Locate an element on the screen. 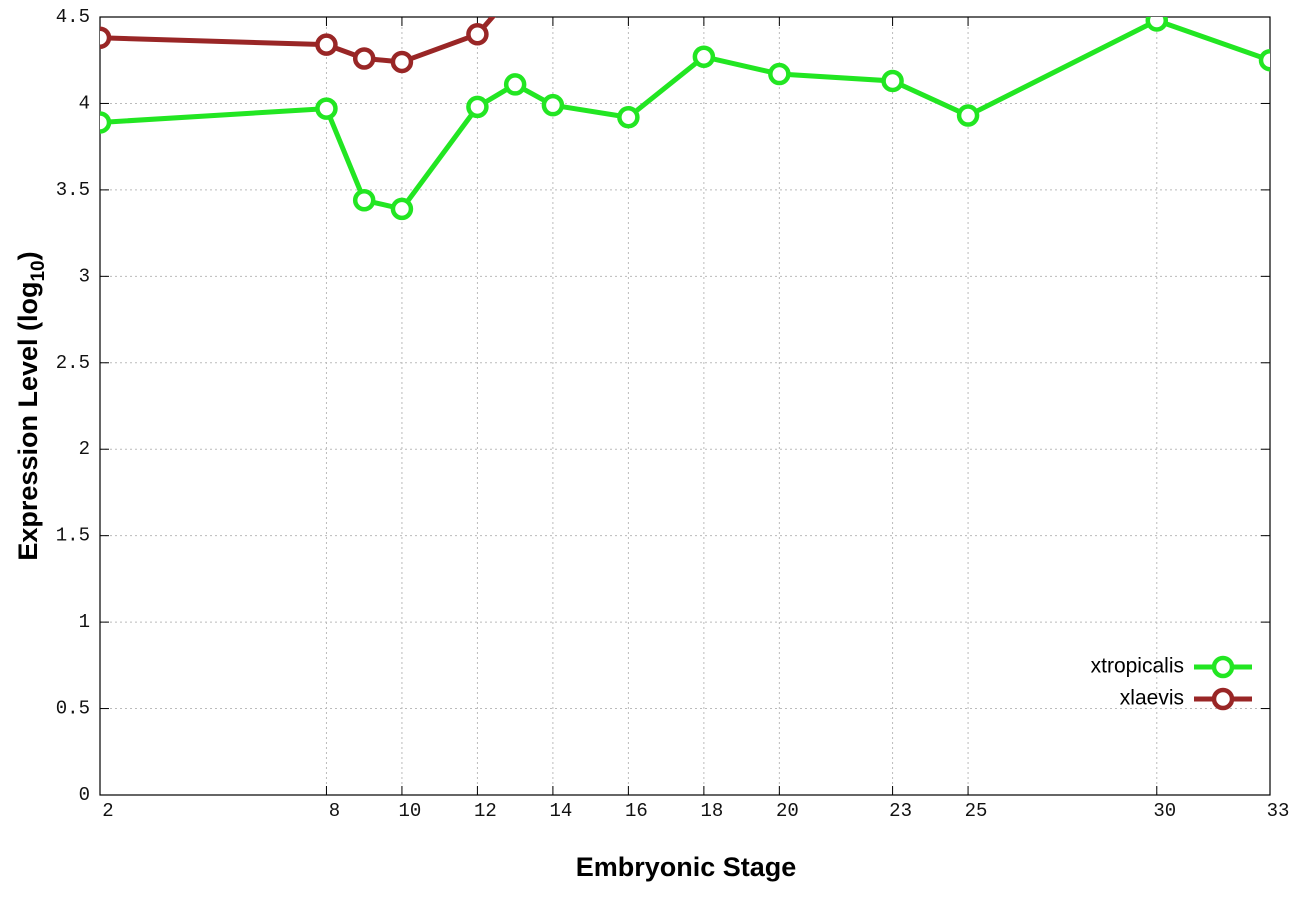  y-tick-label: 2 is located at coordinates (84, 449).